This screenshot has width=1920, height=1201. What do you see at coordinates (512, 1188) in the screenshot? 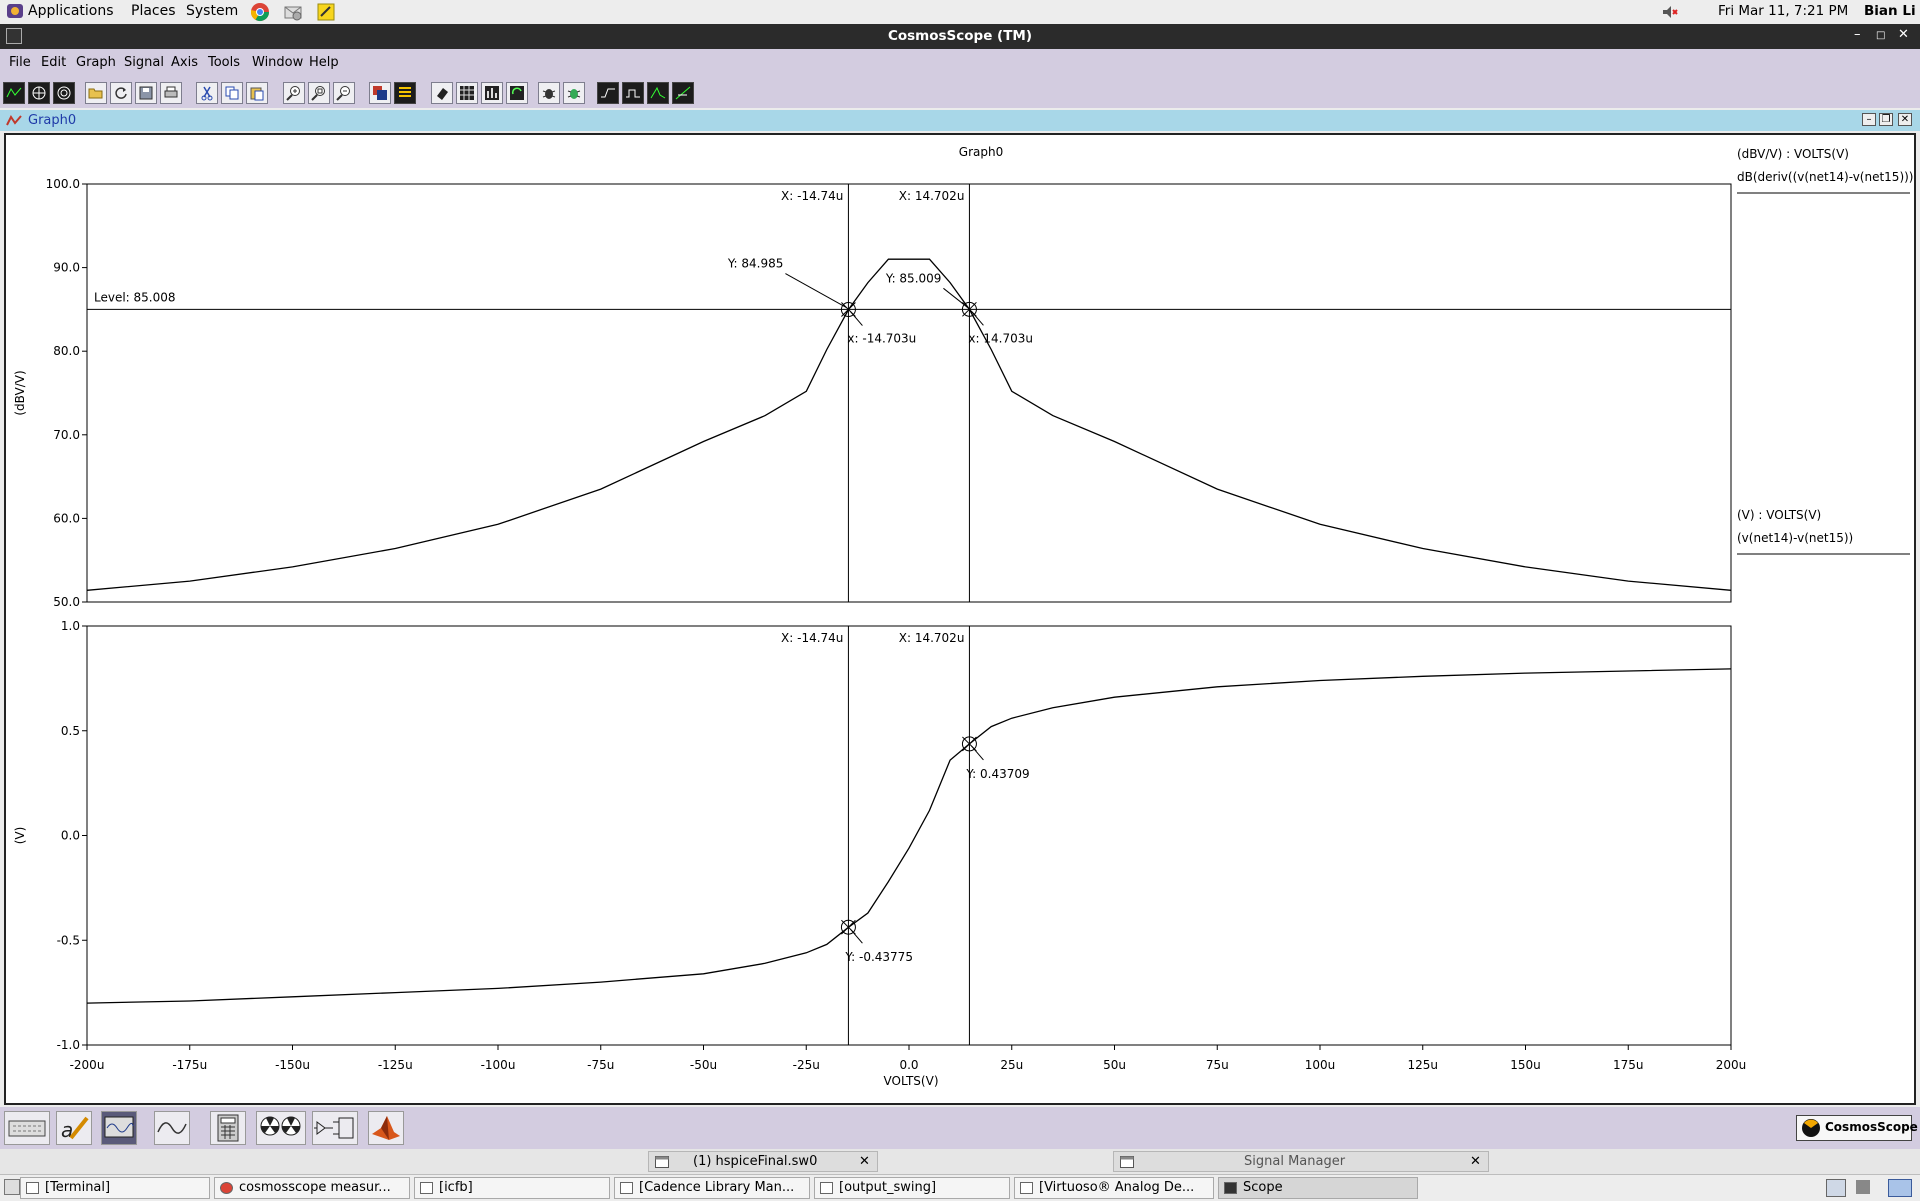
I see `task-icfb: [icfb]` at bounding box center [512, 1188].